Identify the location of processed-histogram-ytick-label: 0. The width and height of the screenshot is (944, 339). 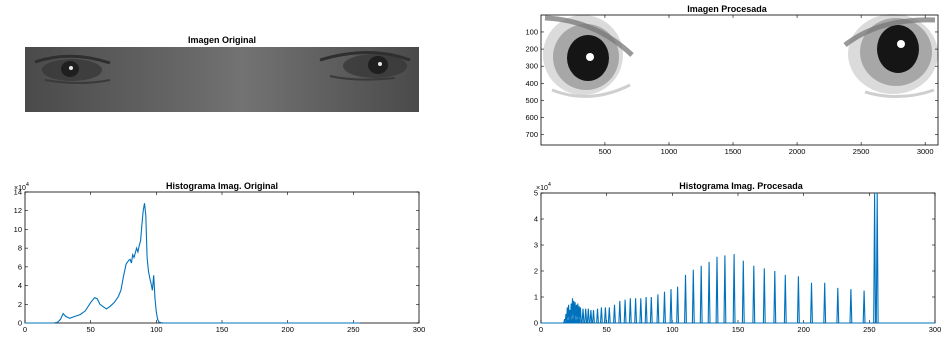
(536, 323).